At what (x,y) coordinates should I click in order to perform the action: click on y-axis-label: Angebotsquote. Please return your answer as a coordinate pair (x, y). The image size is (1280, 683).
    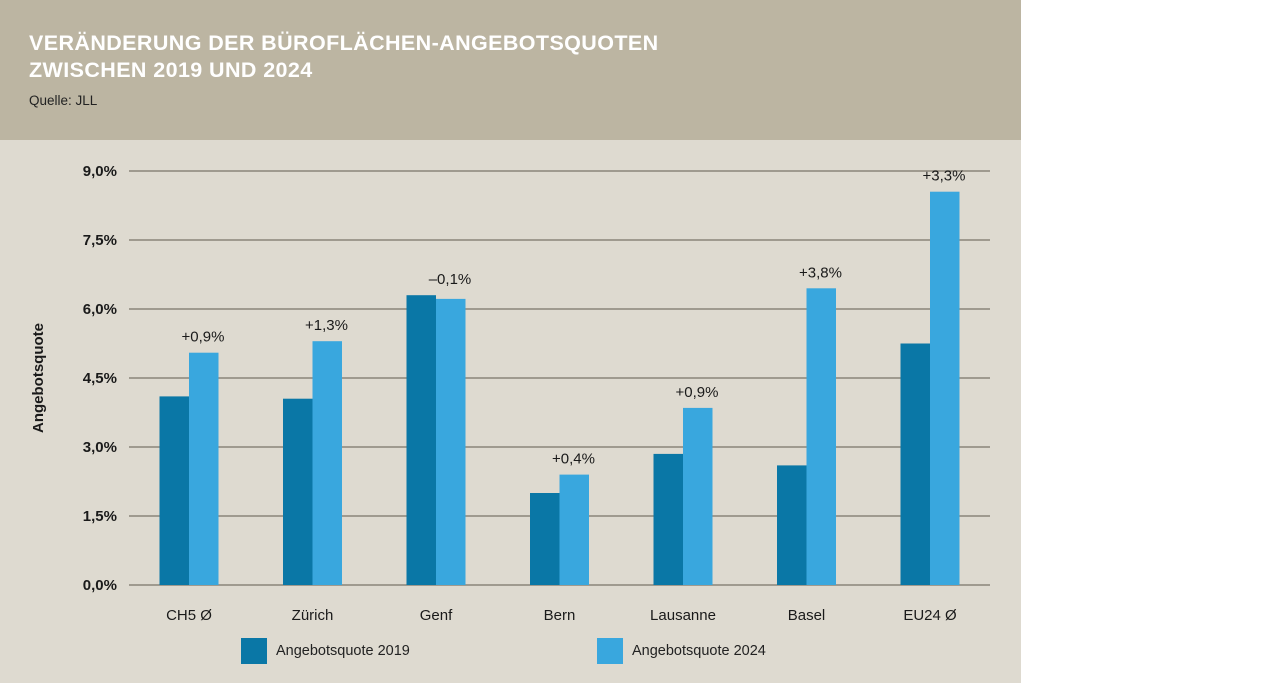
    Looking at the image, I should click on (38, 378).